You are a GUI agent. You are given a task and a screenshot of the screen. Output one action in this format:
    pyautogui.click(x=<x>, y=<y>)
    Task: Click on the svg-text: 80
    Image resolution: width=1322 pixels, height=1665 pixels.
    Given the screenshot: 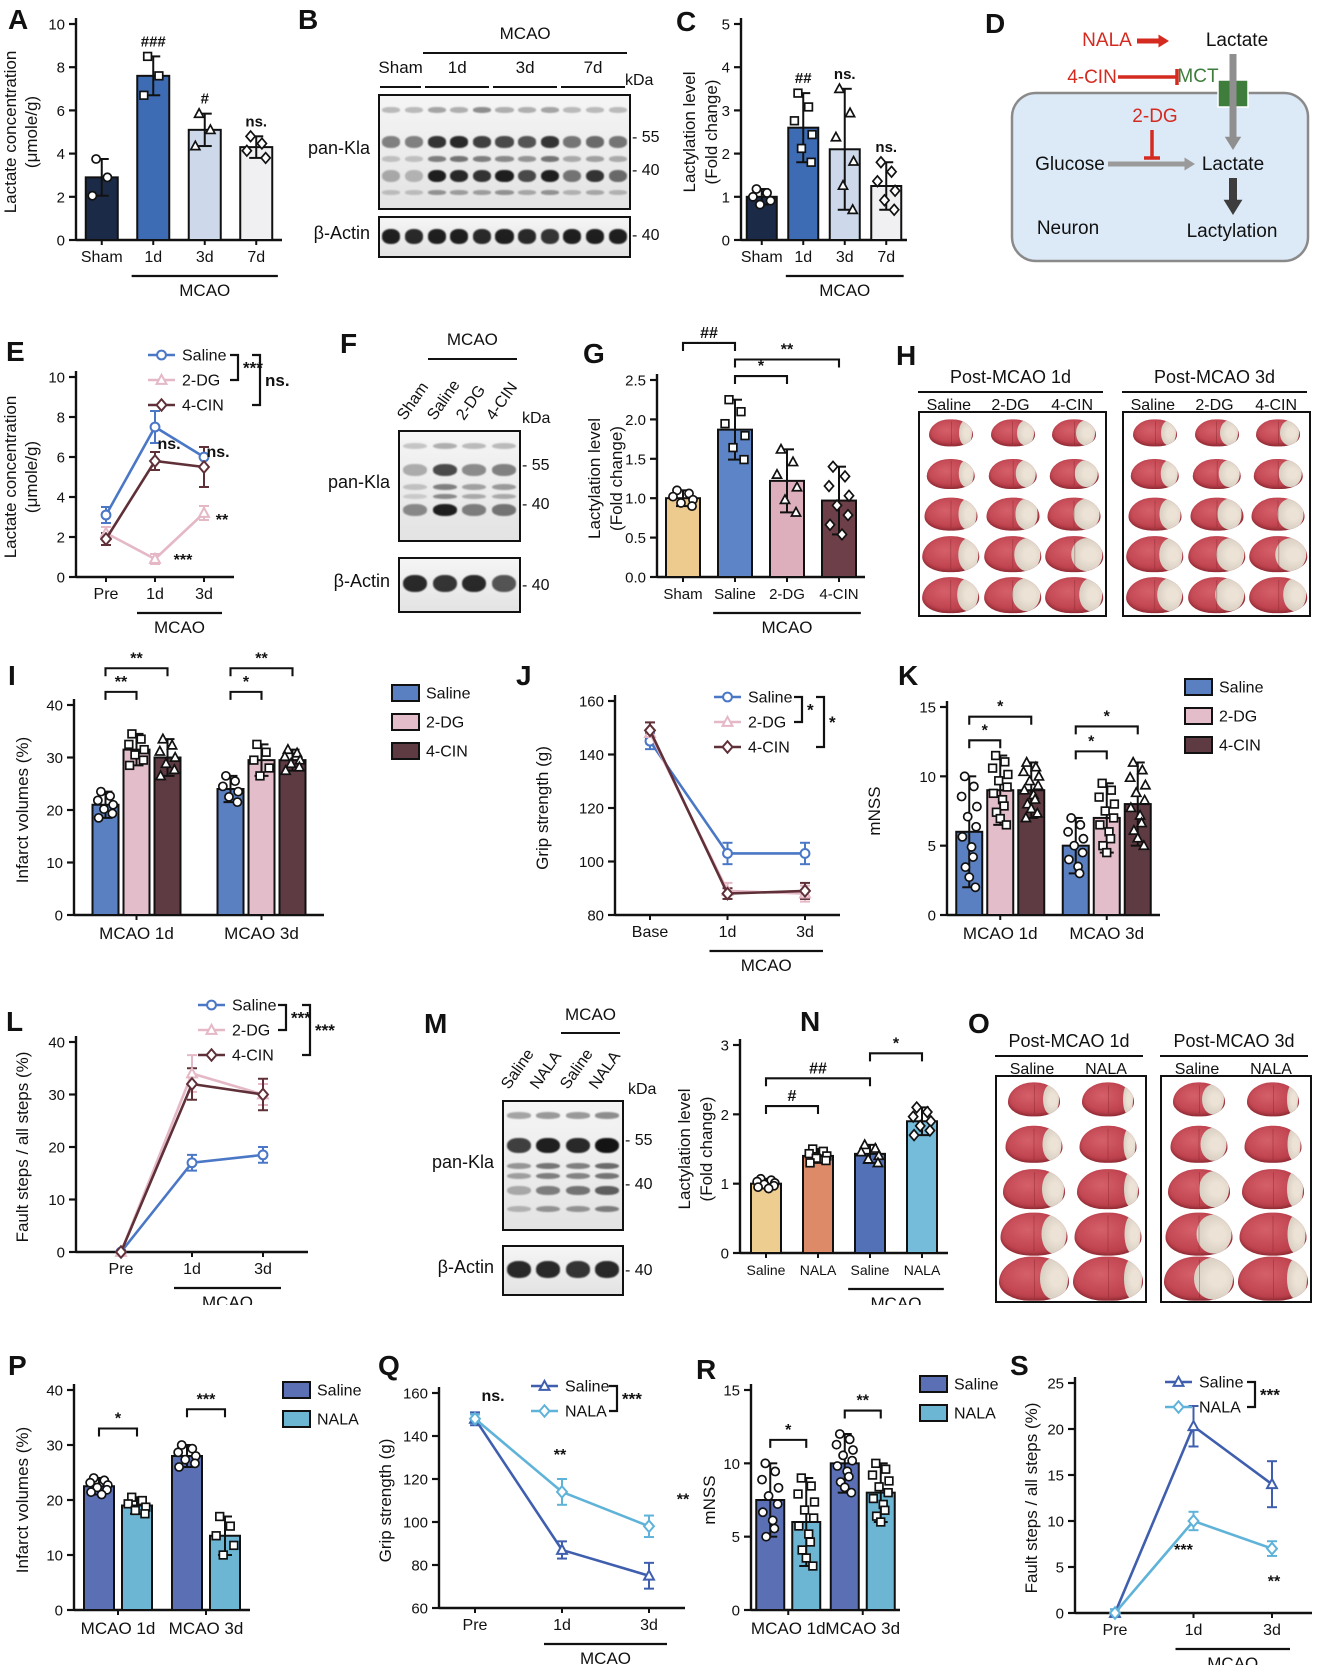 What is the action you would take?
    pyautogui.click(x=595, y=916)
    